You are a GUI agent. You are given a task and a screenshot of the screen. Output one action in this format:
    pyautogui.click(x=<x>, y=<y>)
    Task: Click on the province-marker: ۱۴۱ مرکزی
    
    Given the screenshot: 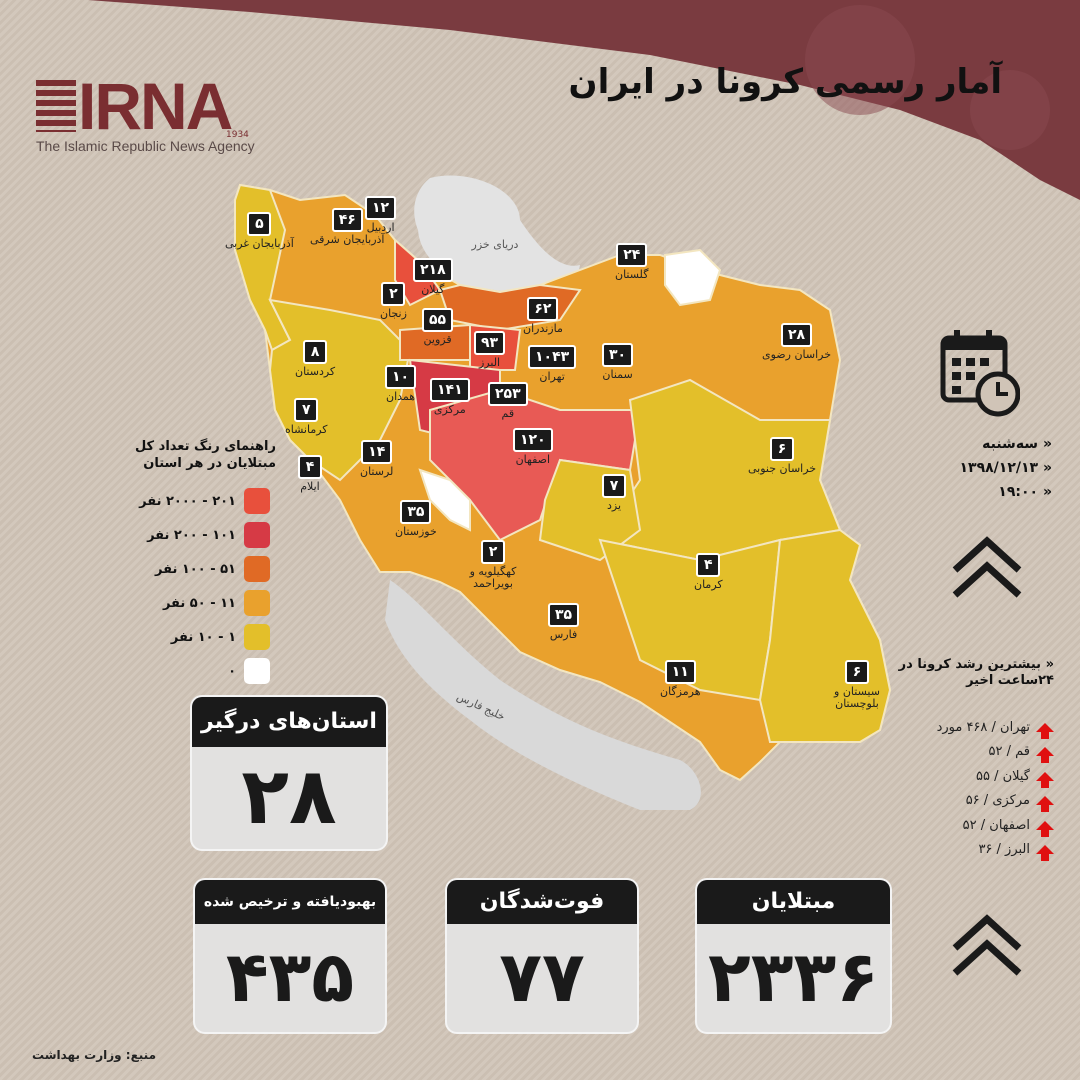 What is the action you would take?
    pyautogui.click(x=450, y=397)
    